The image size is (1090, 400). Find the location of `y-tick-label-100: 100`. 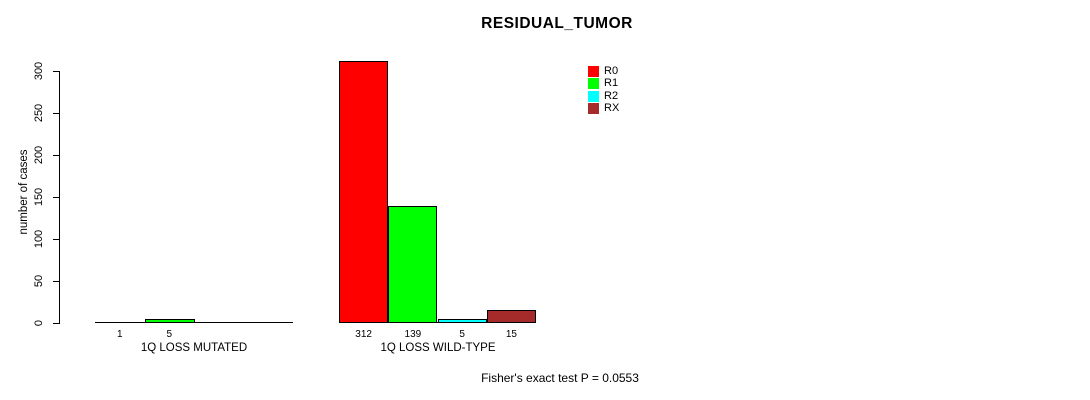

y-tick-label-100: 100 is located at coordinates (39, 239).